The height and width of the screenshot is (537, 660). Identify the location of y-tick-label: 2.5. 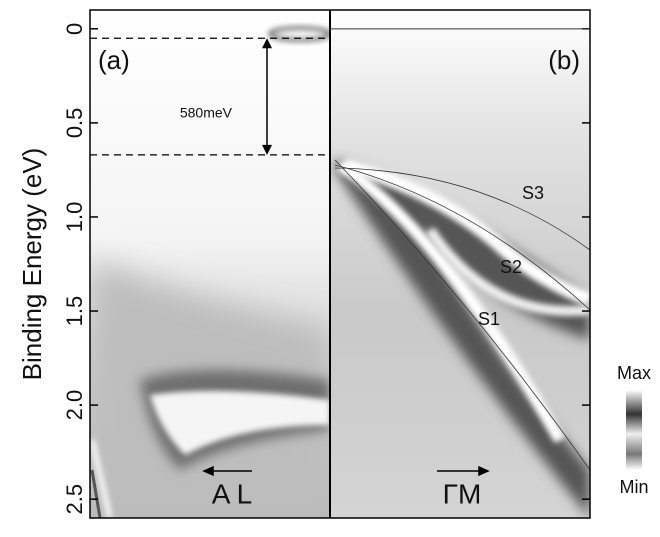
(74, 499).